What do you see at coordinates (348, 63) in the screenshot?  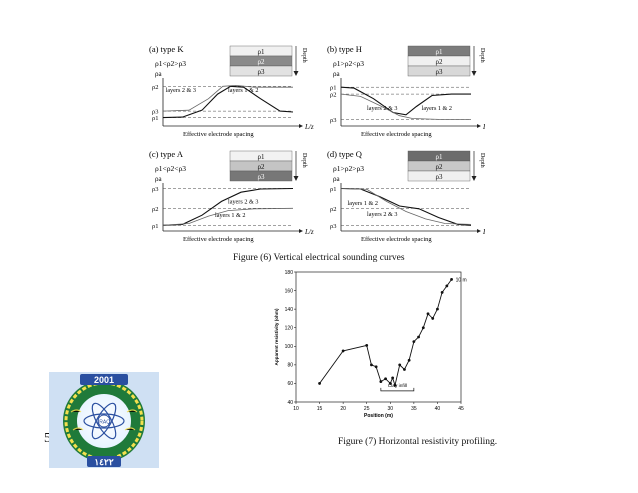 I see `panel-relation: ρ1>ρ2<ρ3` at bounding box center [348, 63].